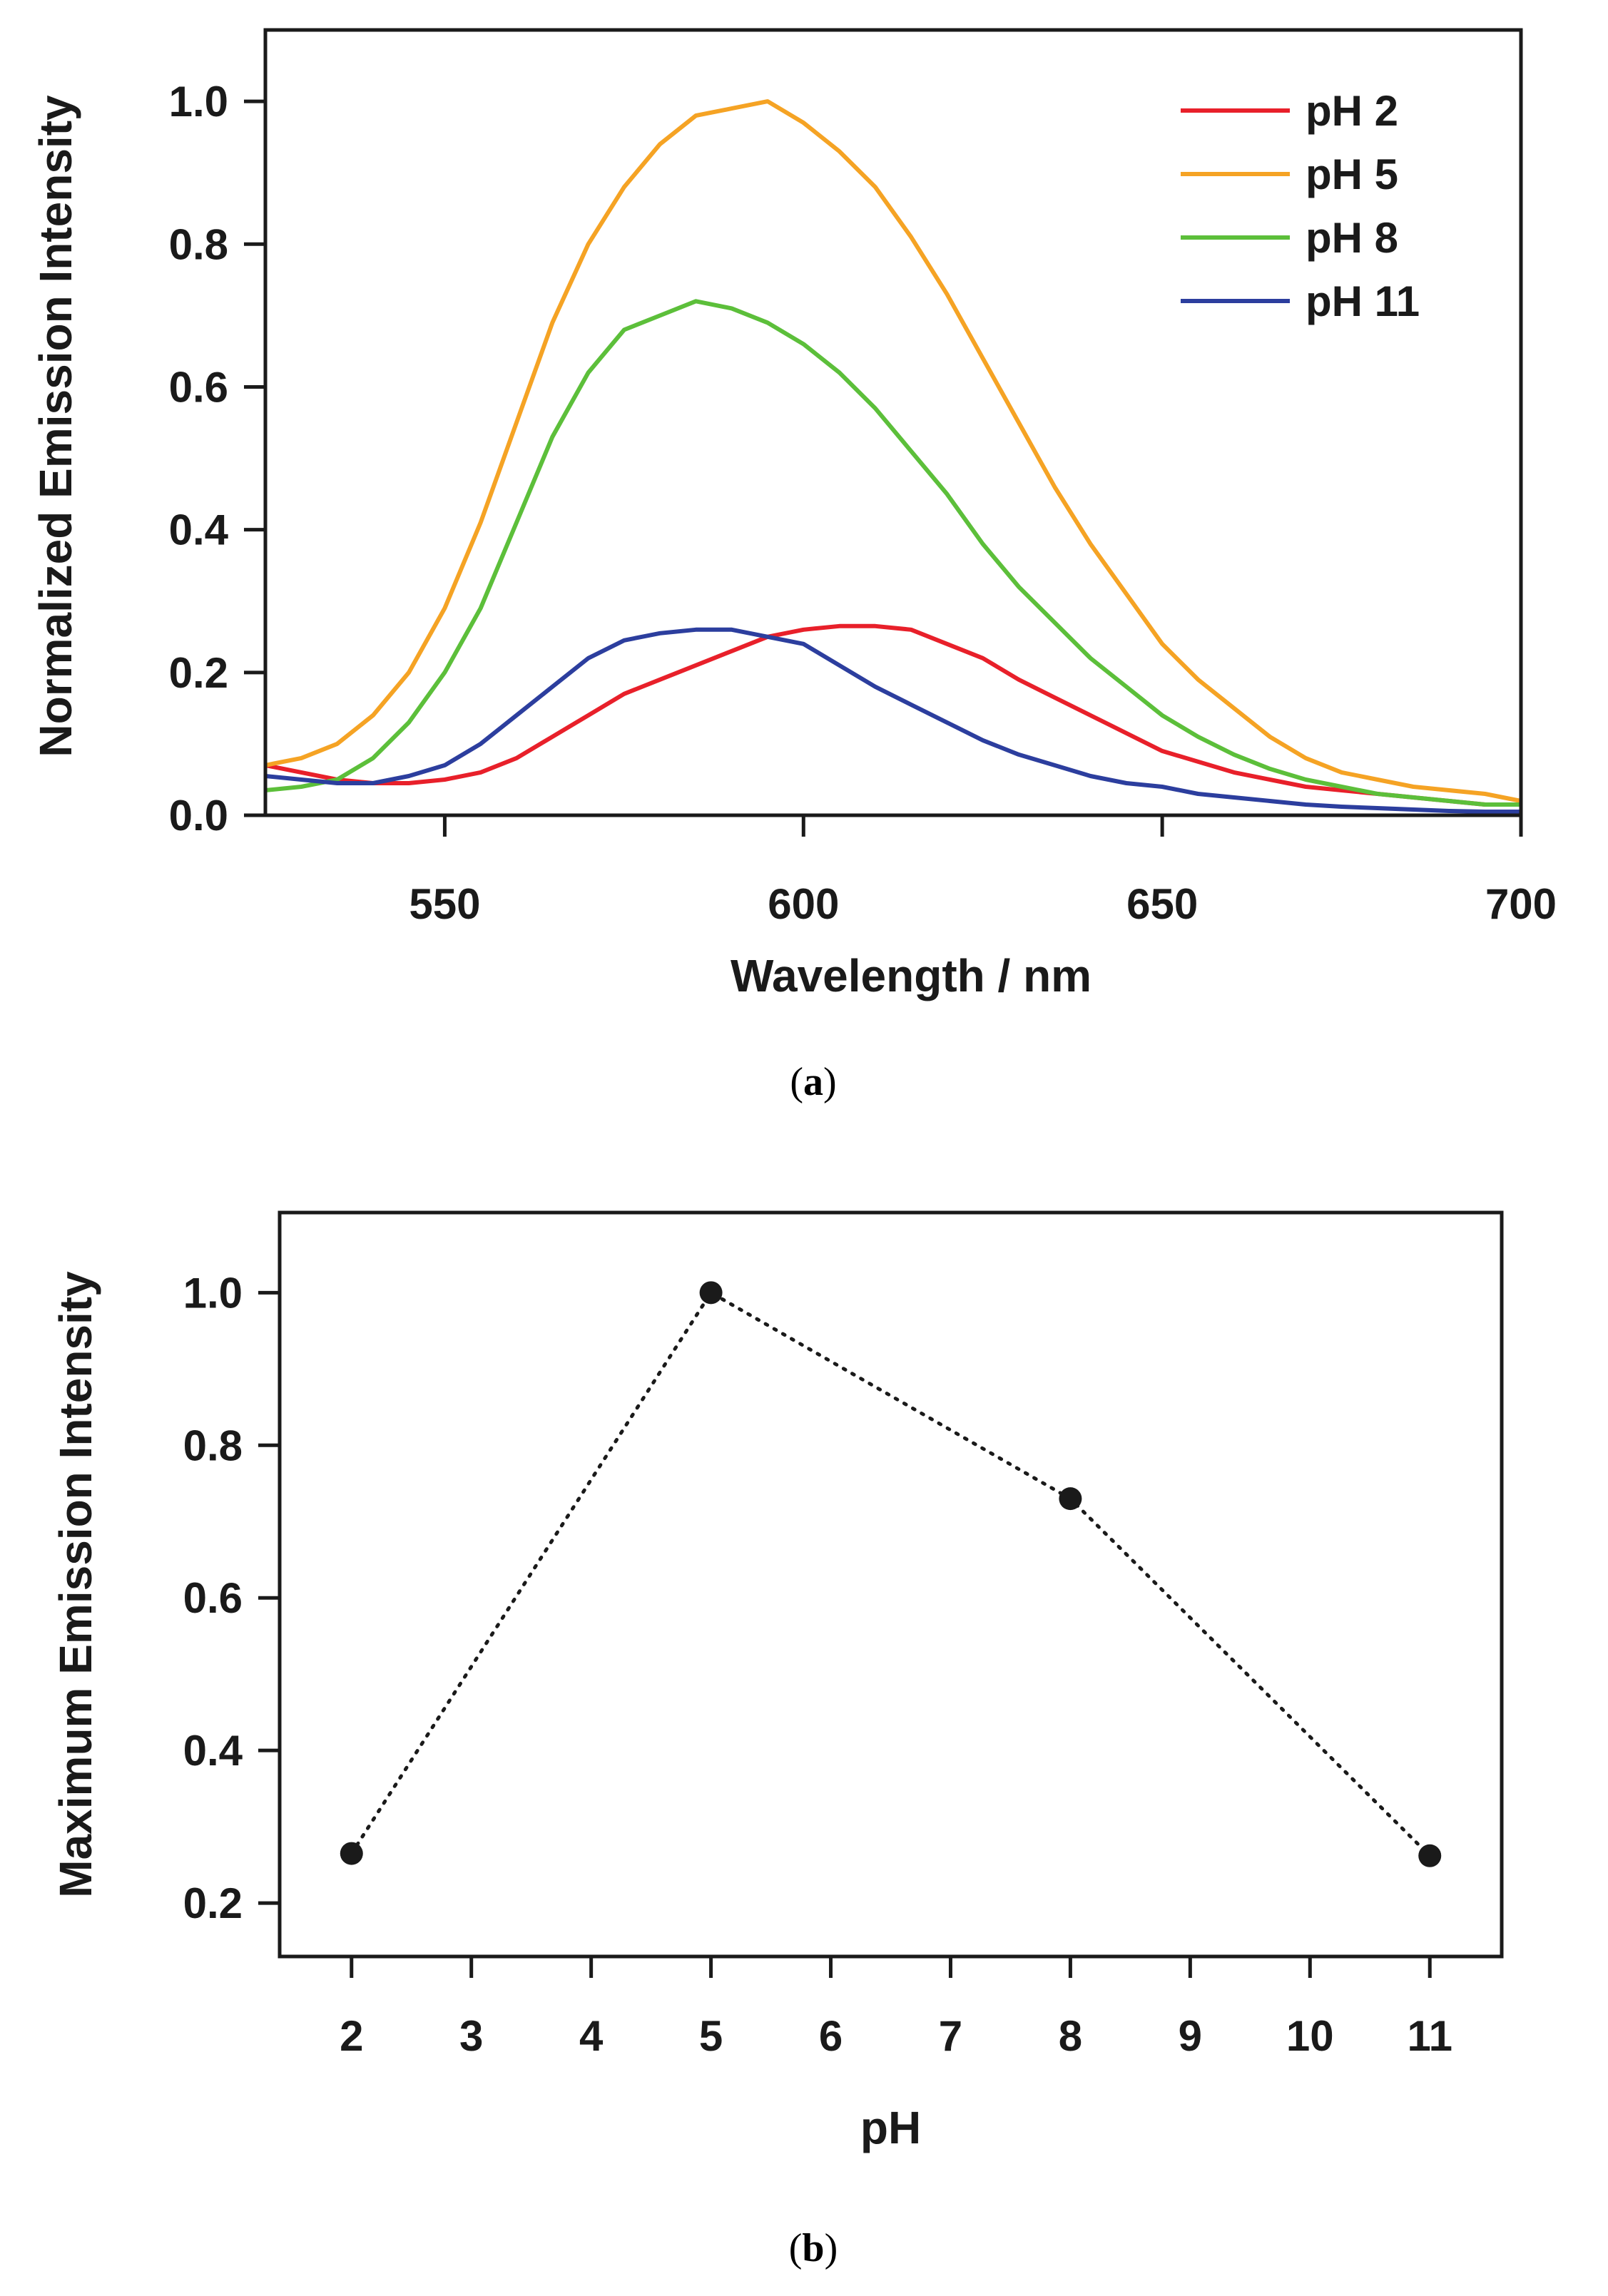 This screenshot has height=2296, width=1608. Describe the element at coordinates (830, 1082) in the screenshot. I see `panel-a-caption-close: )` at that location.